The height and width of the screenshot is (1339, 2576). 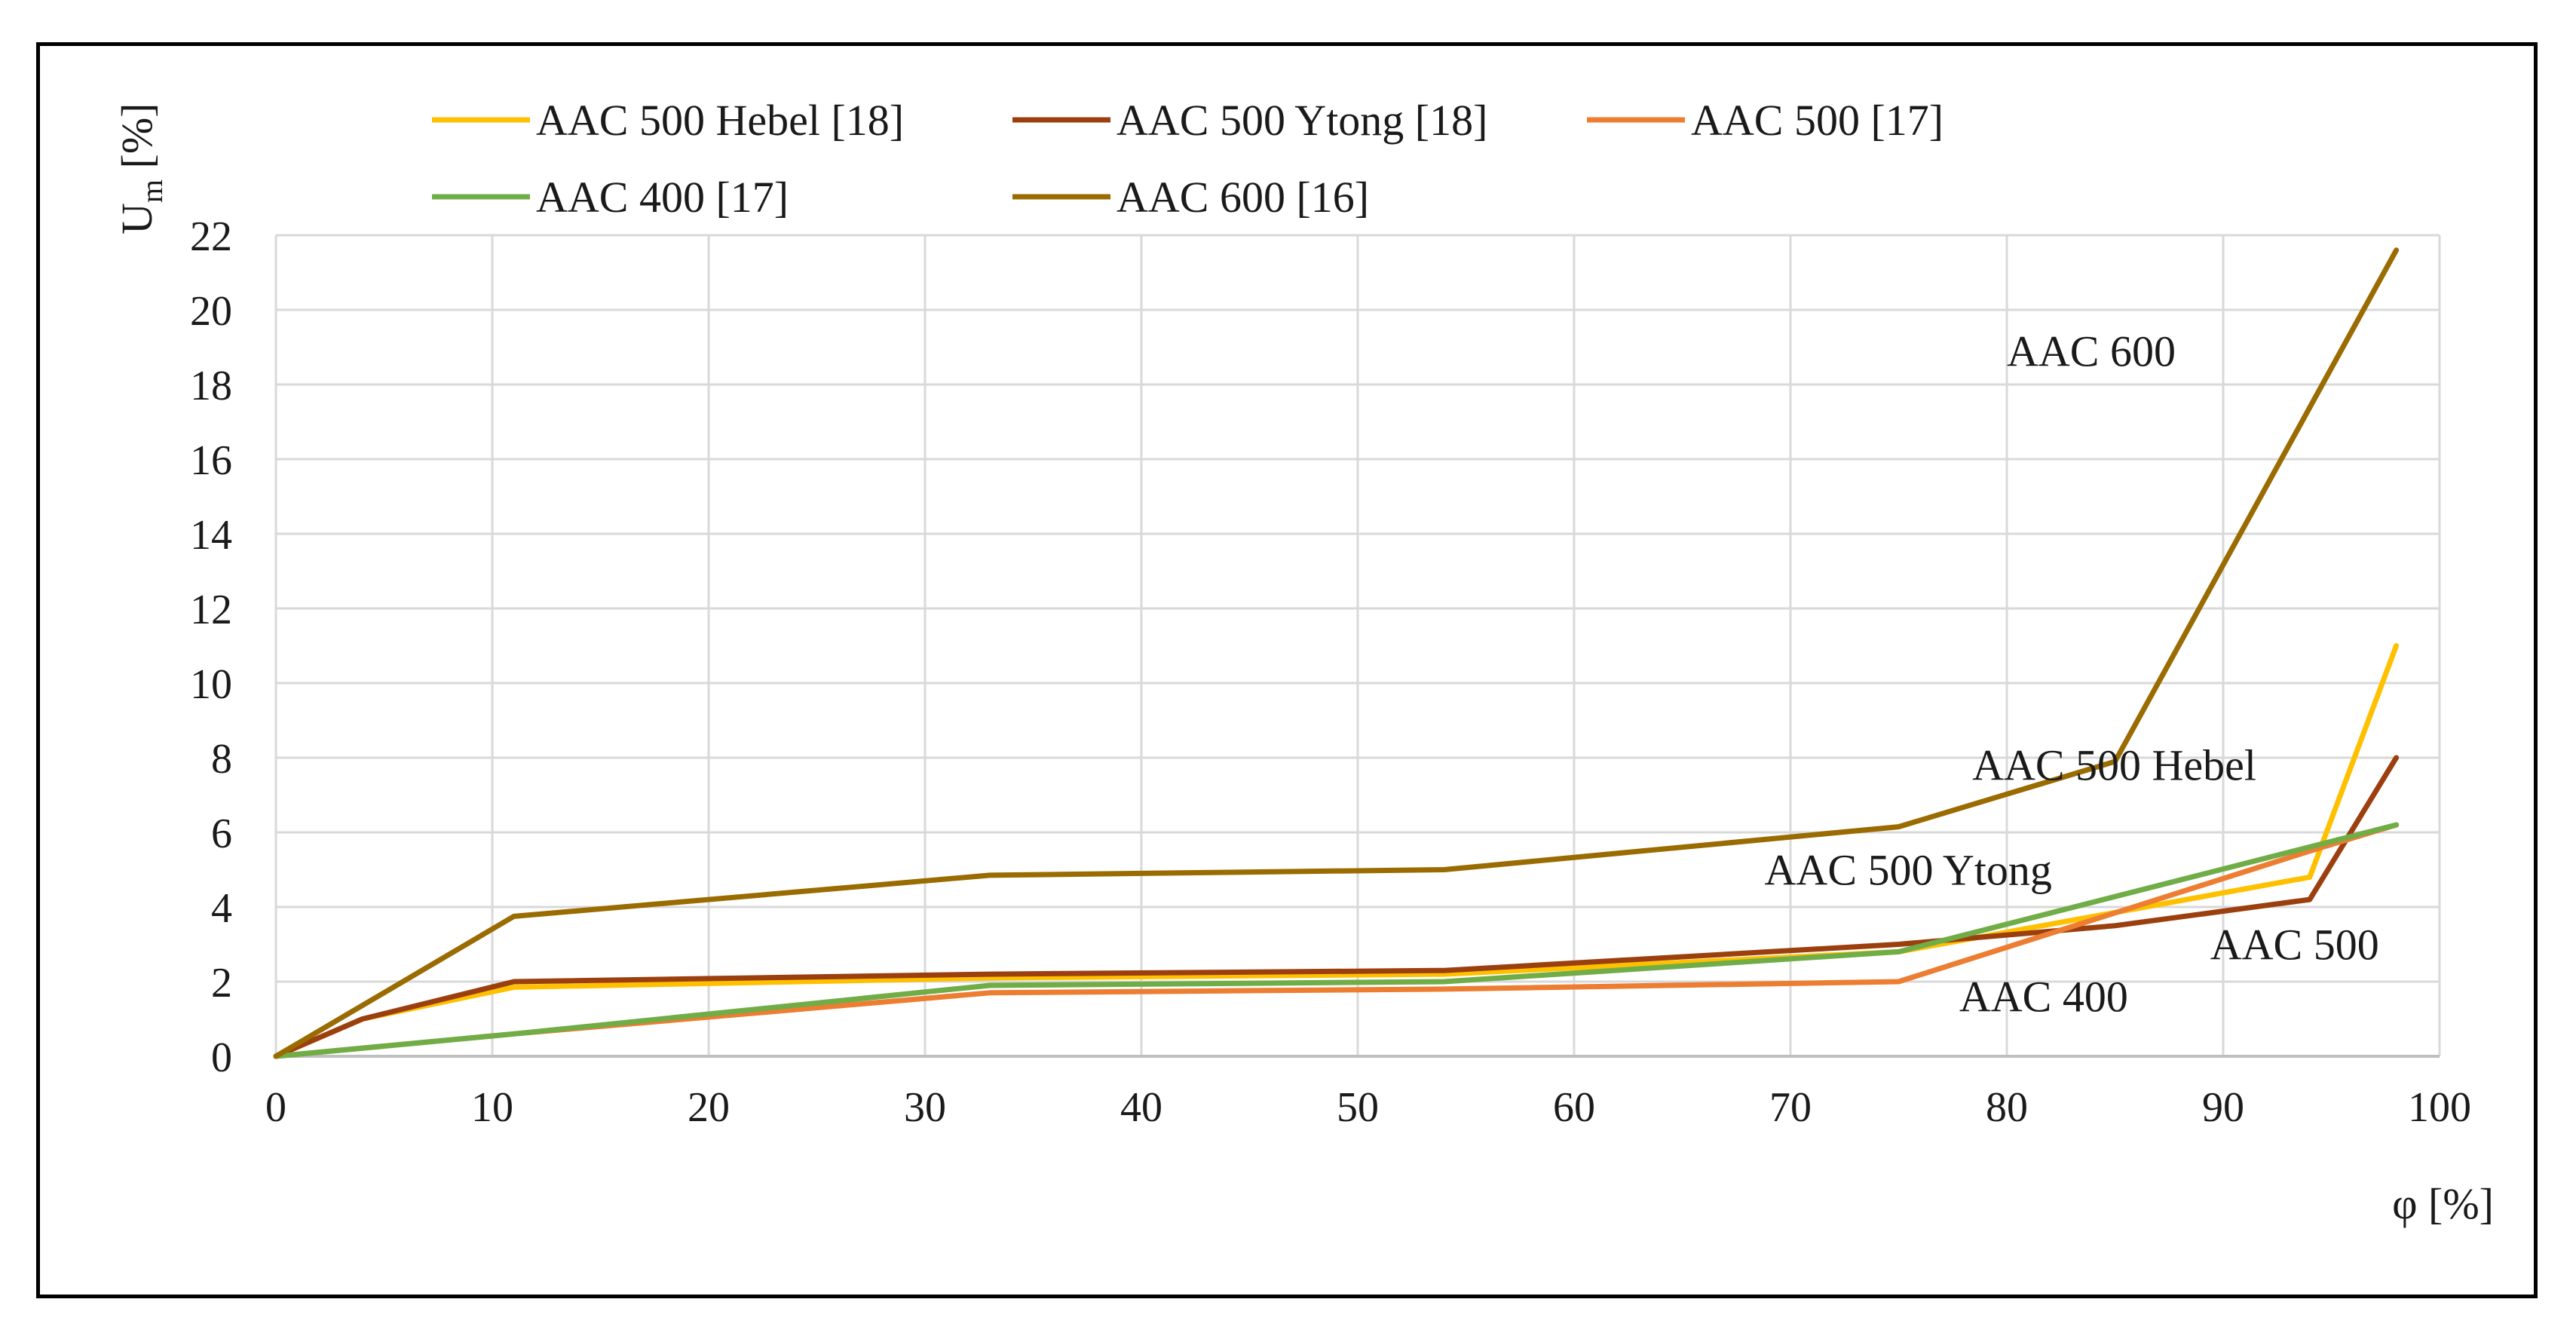 I want to click on y-tick-label: 8, so click(x=221, y=759).